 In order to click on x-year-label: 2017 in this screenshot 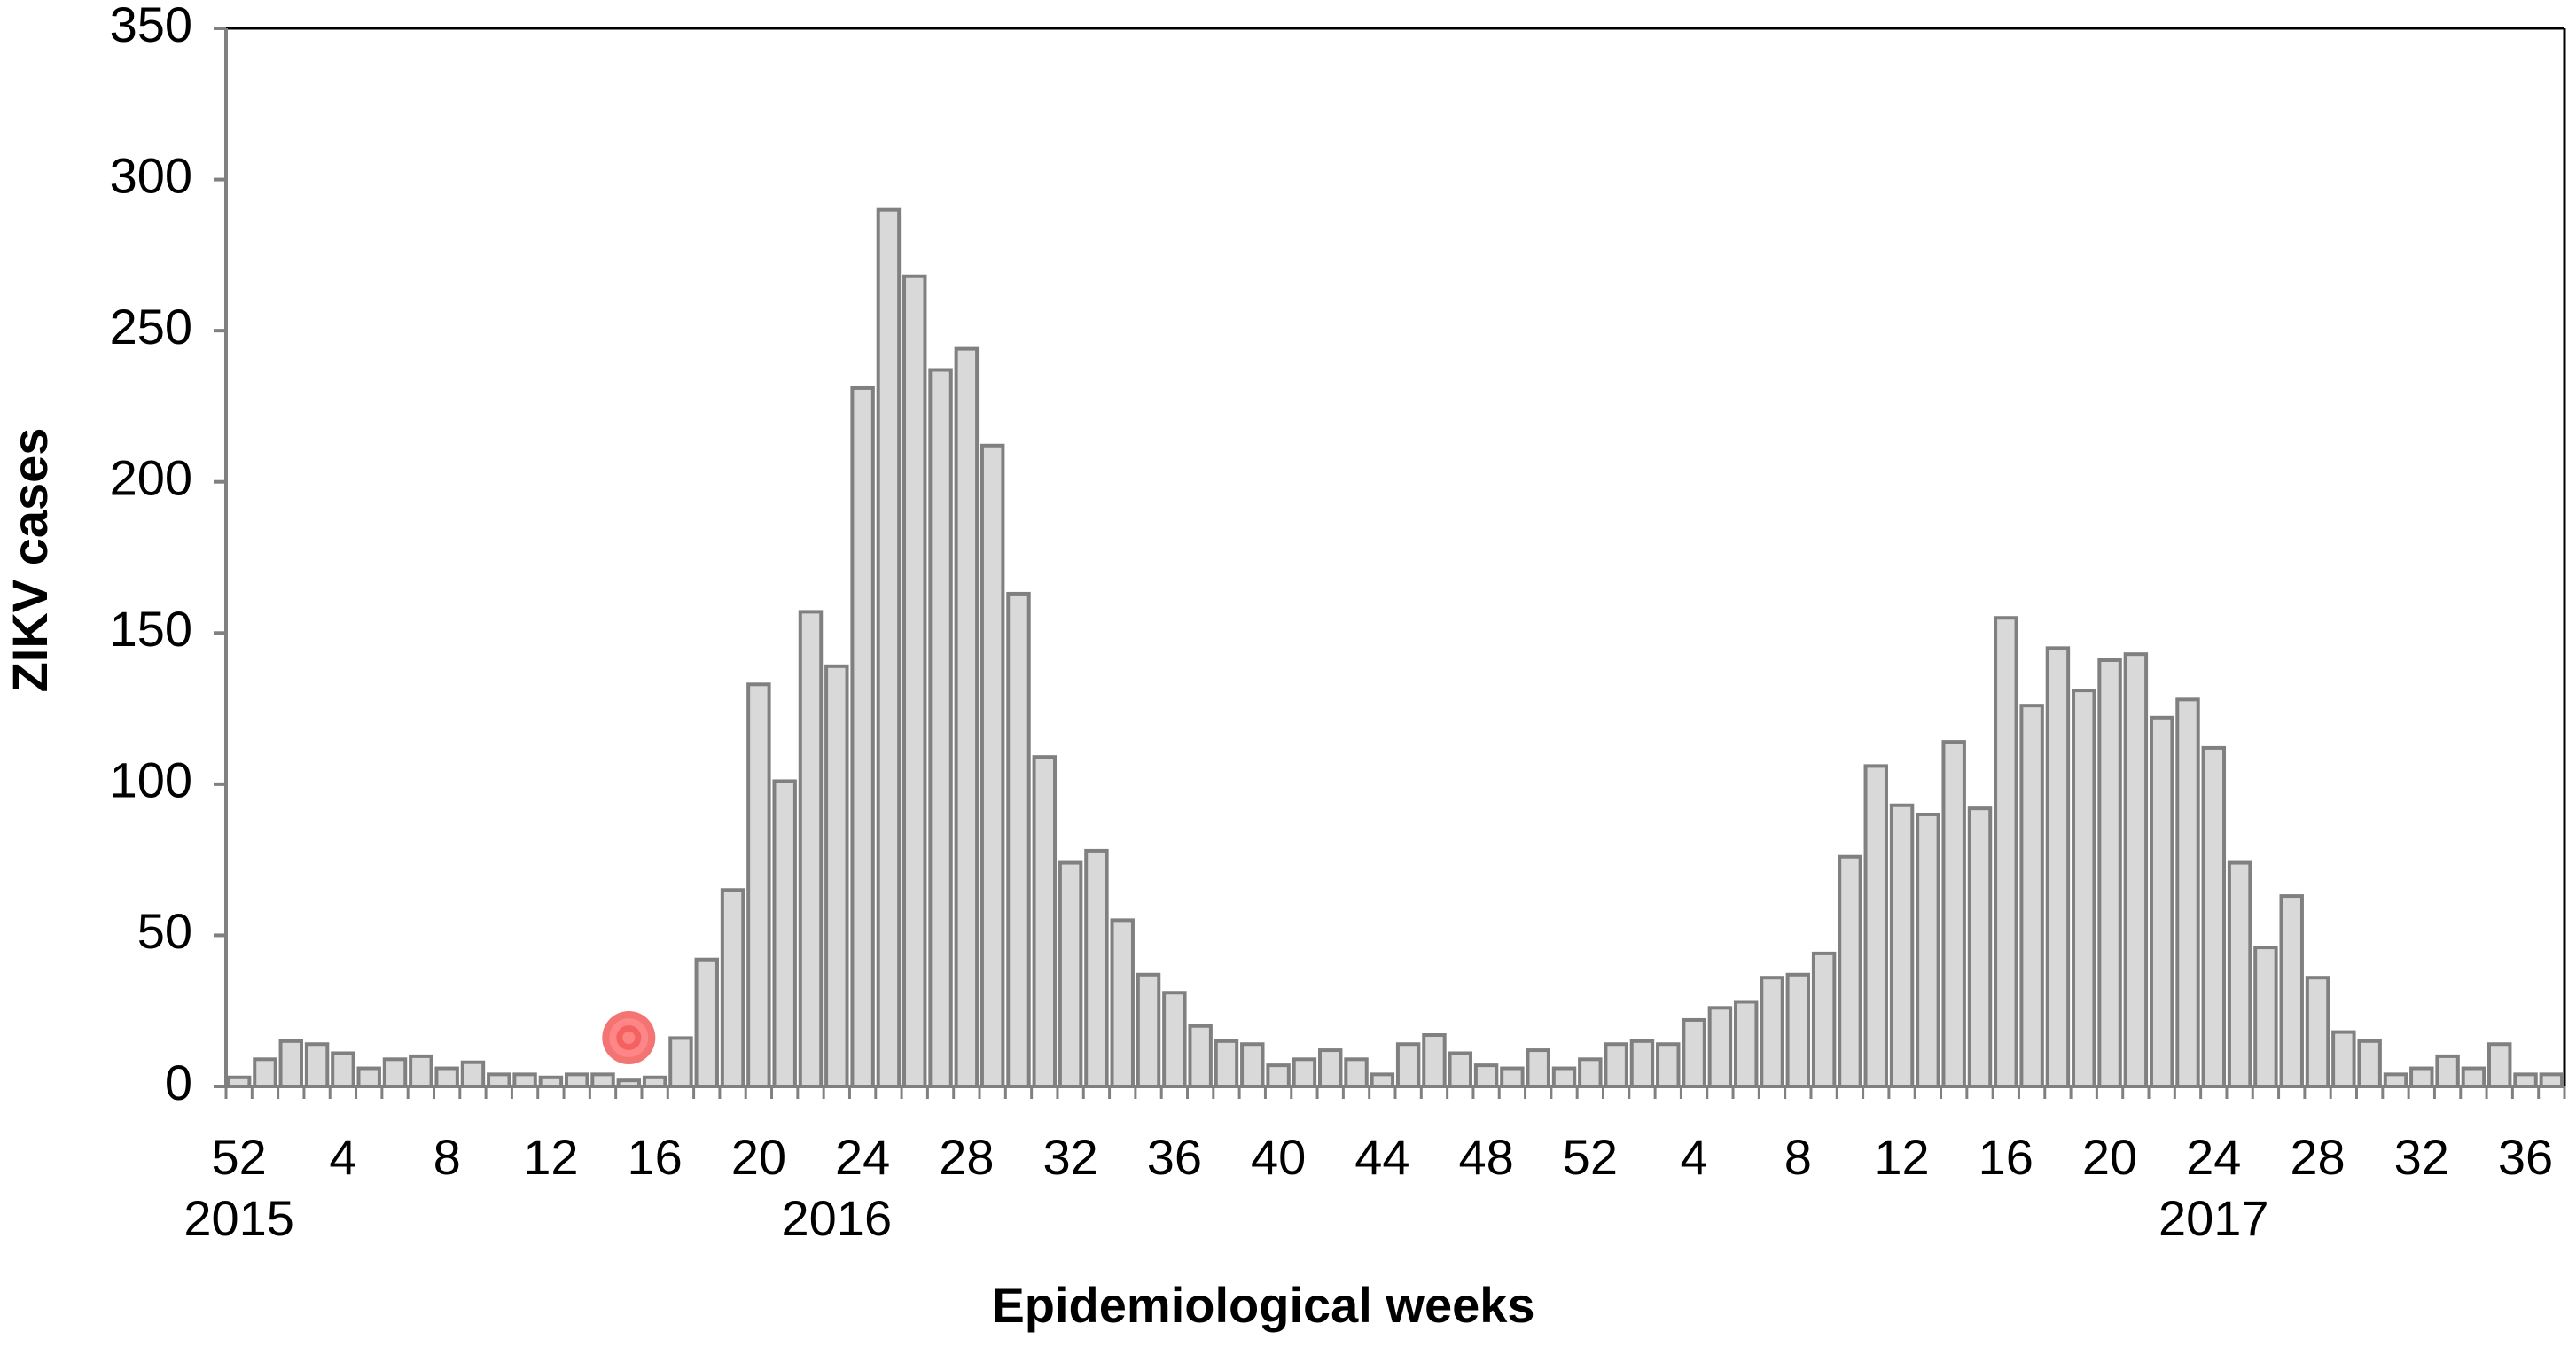, I will do `click(2213, 1218)`.